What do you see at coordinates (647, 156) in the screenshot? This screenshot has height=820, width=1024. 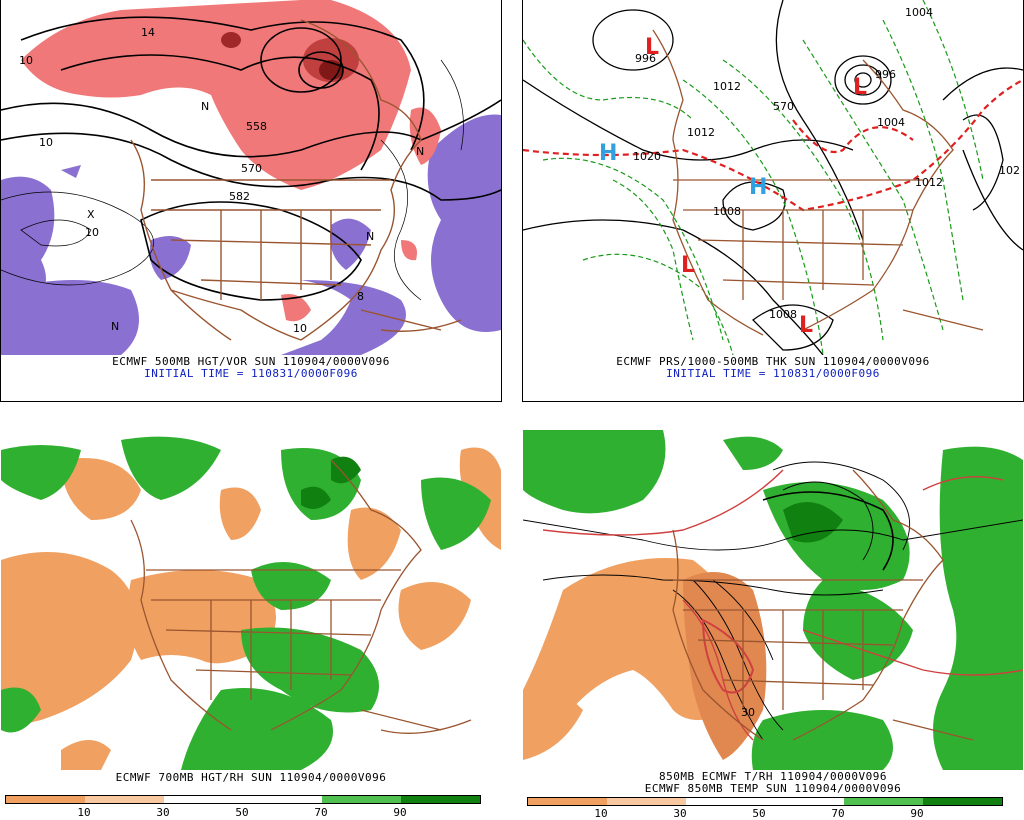 I see `isobar-label: 1020` at bounding box center [647, 156].